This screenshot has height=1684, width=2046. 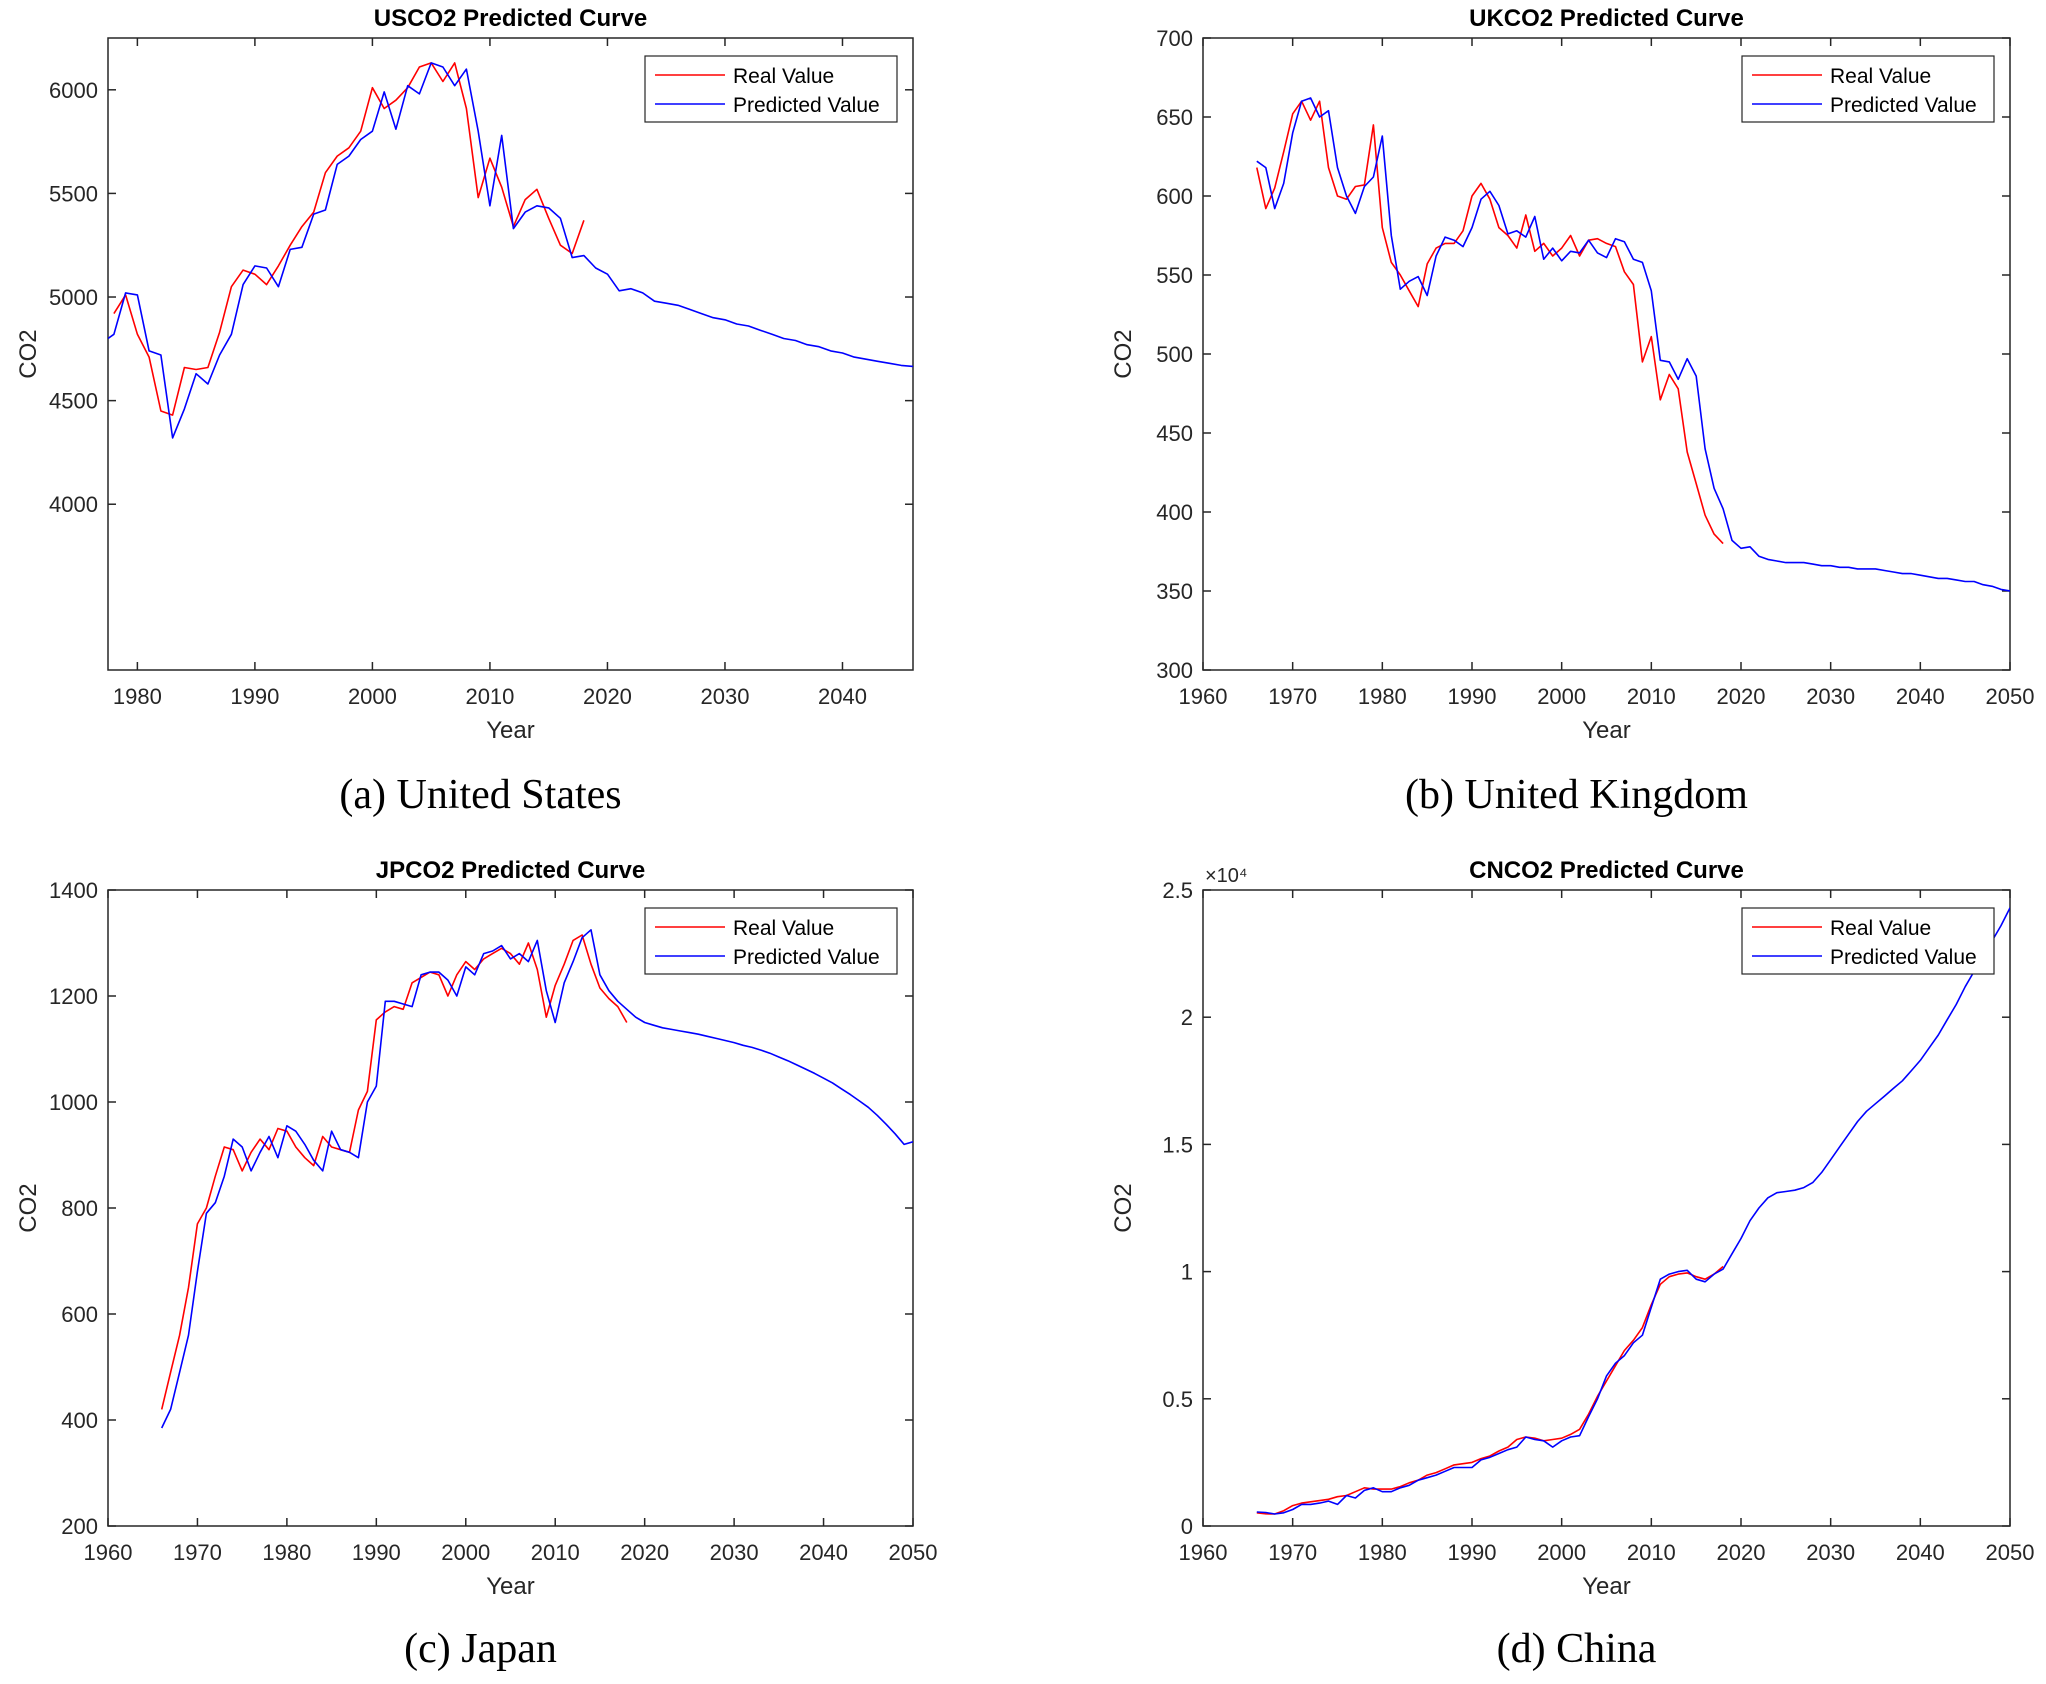 I want to click on y-tick-label: 2, so click(x=1187, y=1017).